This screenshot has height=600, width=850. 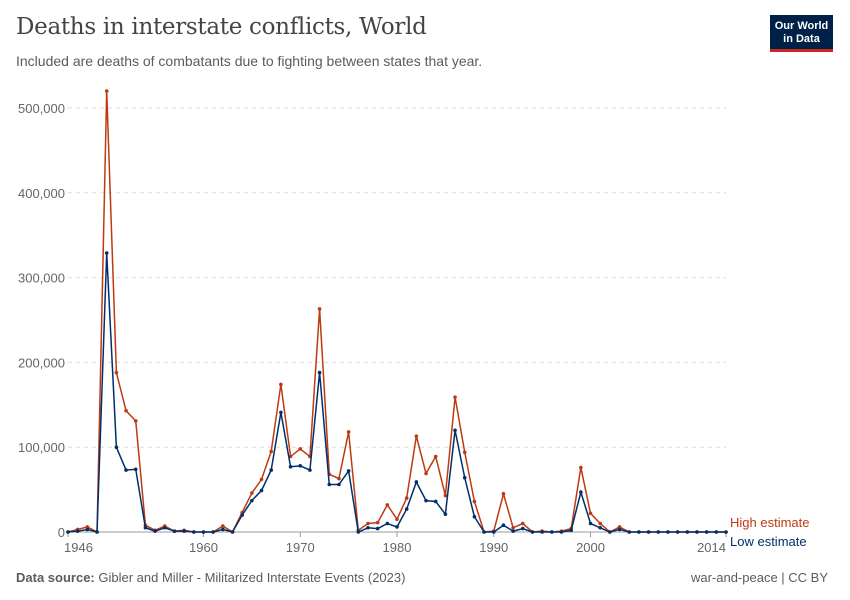 What do you see at coordinates (55, 577) in the screenshot?
I see `source-label: Data source:` at bounding box center [55, 577].